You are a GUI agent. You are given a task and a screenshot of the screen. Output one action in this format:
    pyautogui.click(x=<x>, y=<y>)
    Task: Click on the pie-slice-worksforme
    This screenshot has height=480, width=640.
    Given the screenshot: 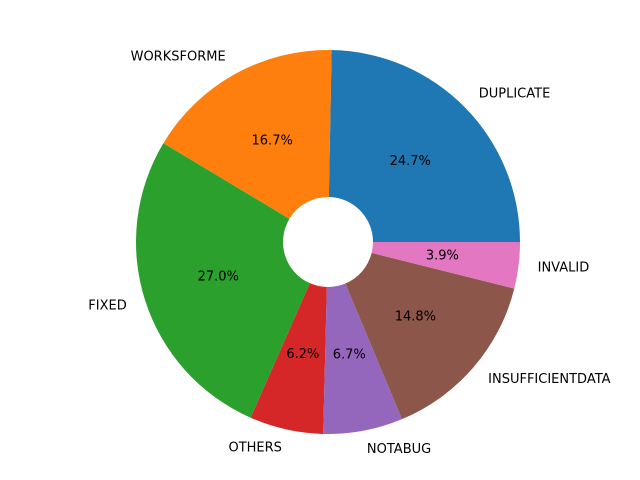 What is the action you would take?
    pyautogui.click(x=247, y=134)
    